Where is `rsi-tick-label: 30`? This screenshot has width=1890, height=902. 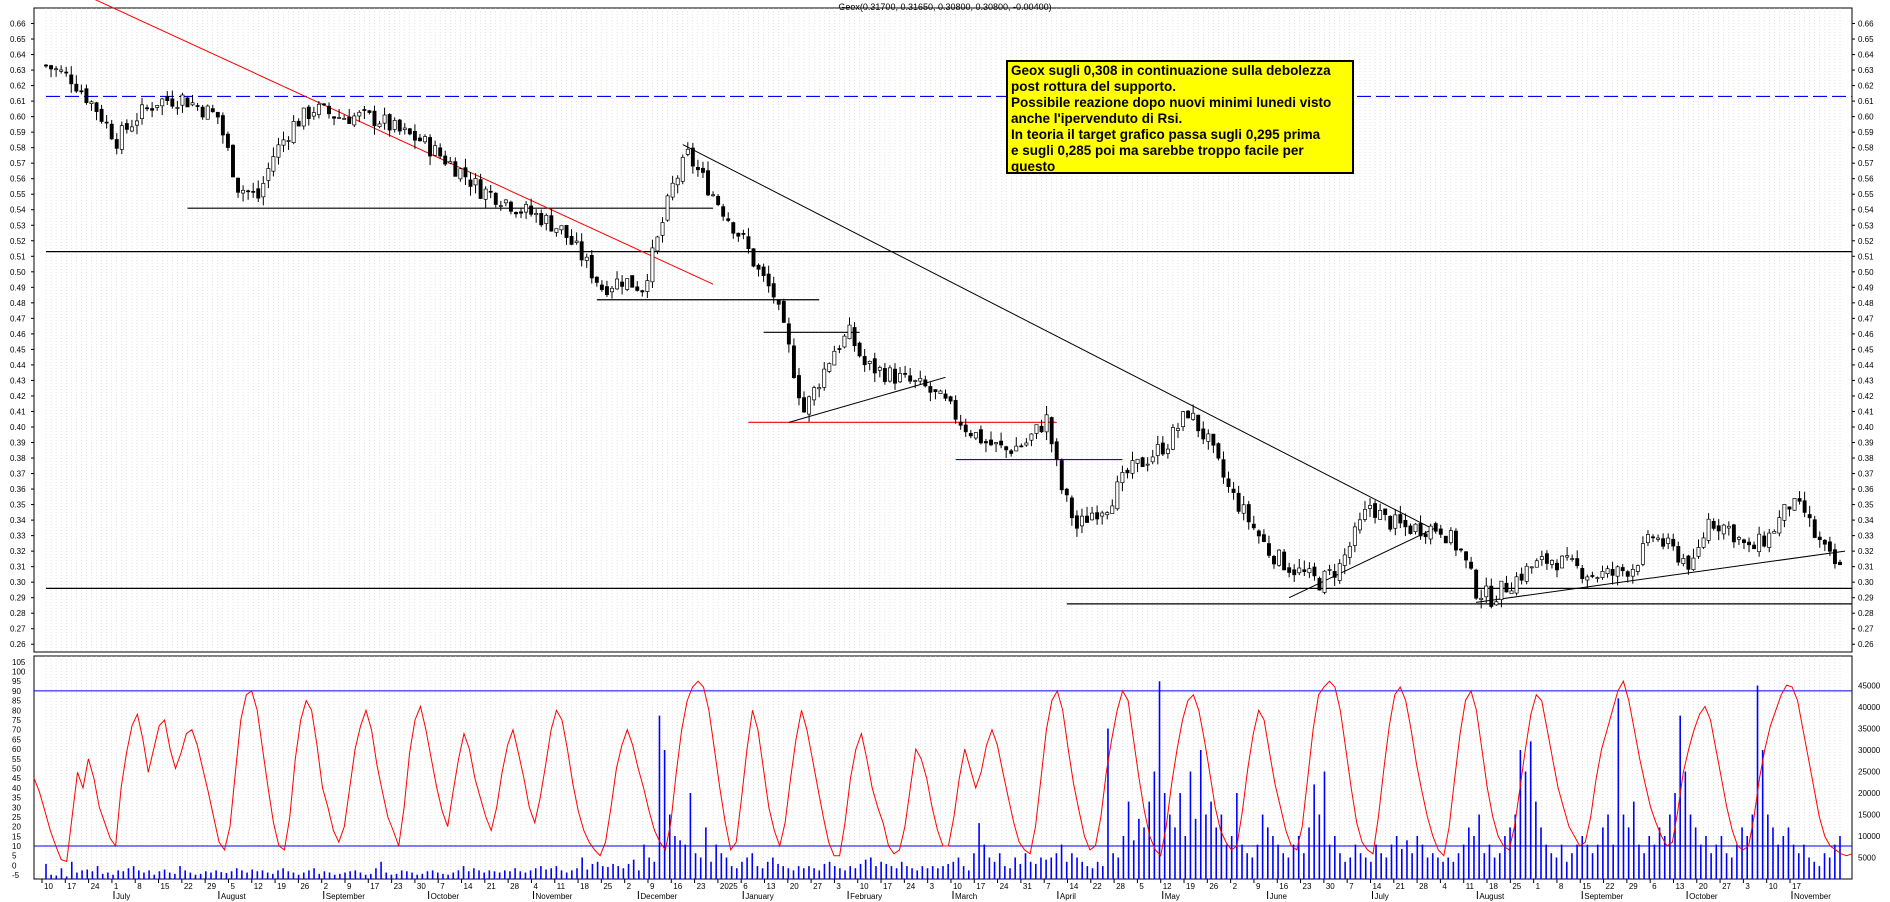
rsi-tick-label: 30 is located at coordinates (16, 807).